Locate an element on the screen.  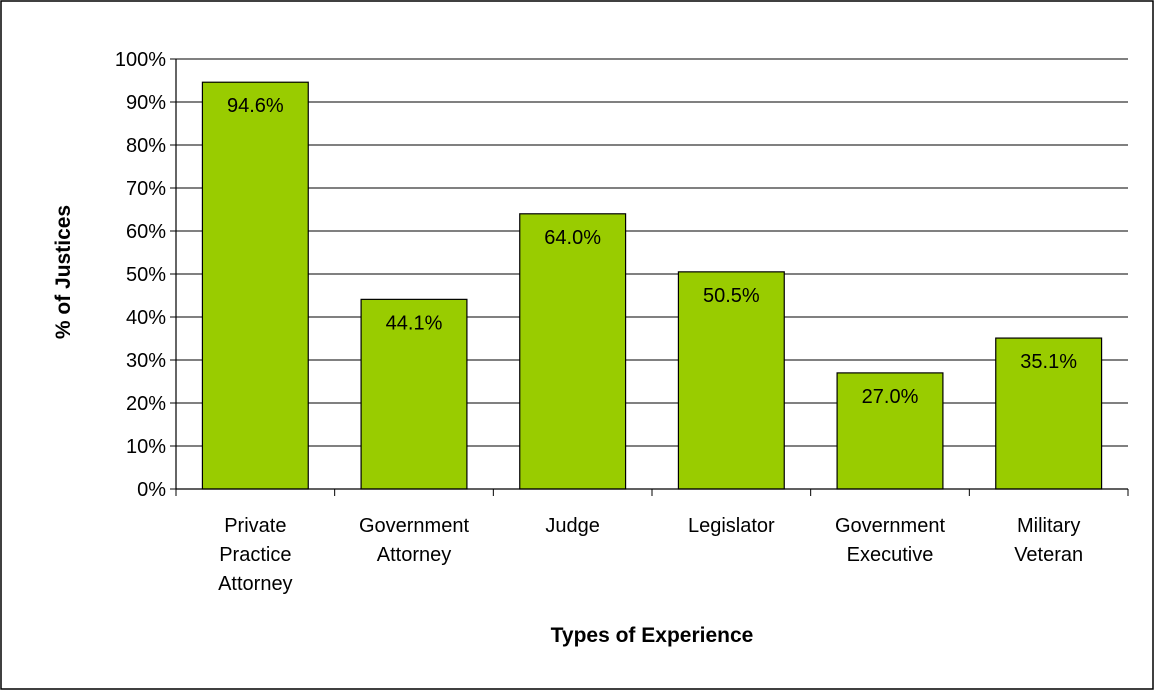
y-tick-label: 80% is located at coordinates (146, 146).